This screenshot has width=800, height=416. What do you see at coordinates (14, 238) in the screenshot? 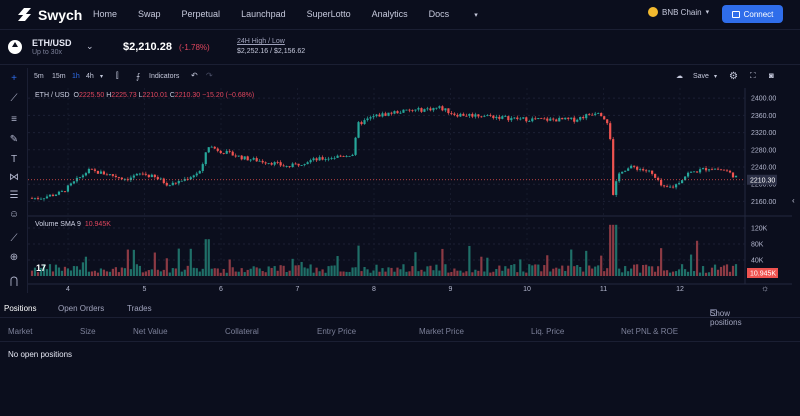
I see `ruler-icon: ⟋` at bounding box center [14, 238].